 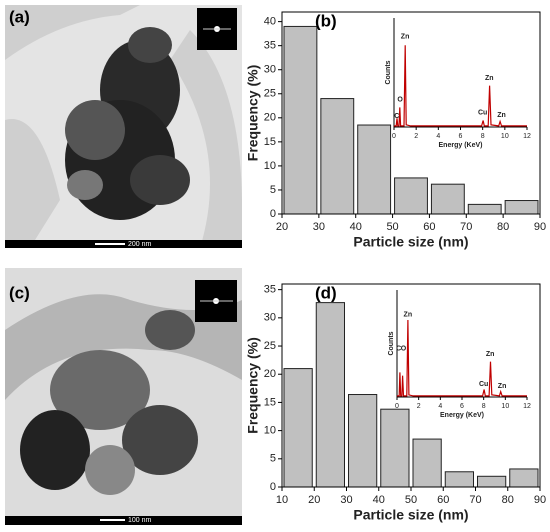 What do you see at coordinates (19, 292) in the screenshot?
I see `panel-label: (c)` at bounding box center [19, 292].